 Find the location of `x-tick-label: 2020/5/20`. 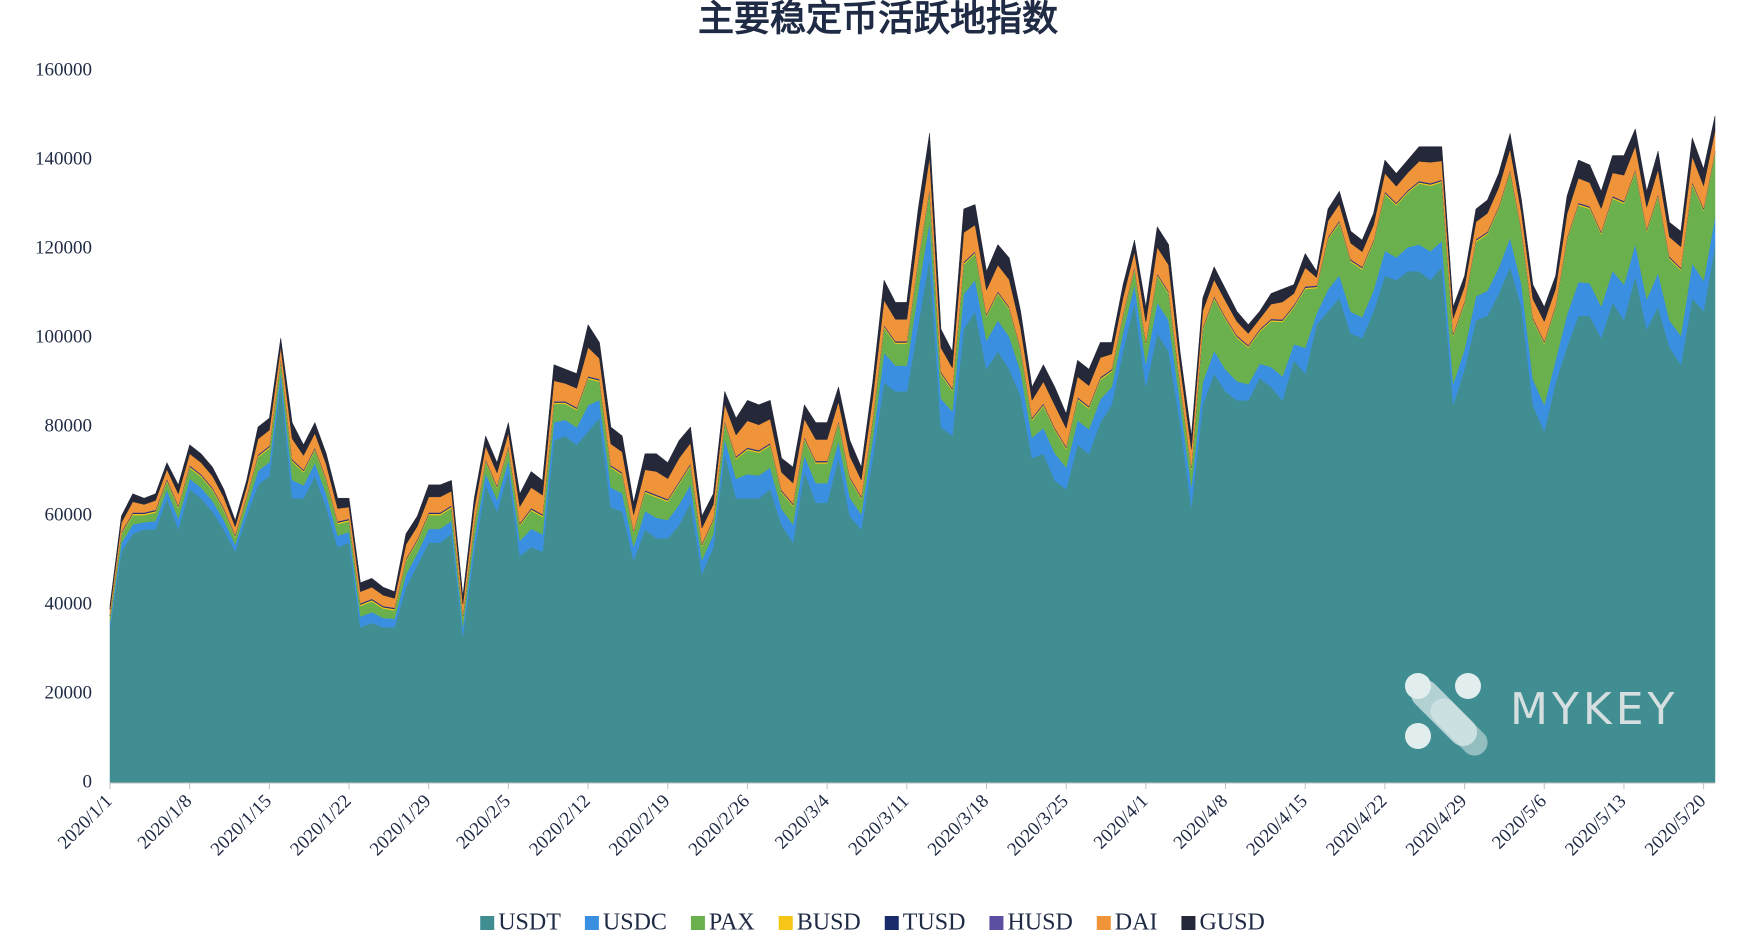

x-tick-label: 2020/5/20 is located at coordinates (1675, 825).